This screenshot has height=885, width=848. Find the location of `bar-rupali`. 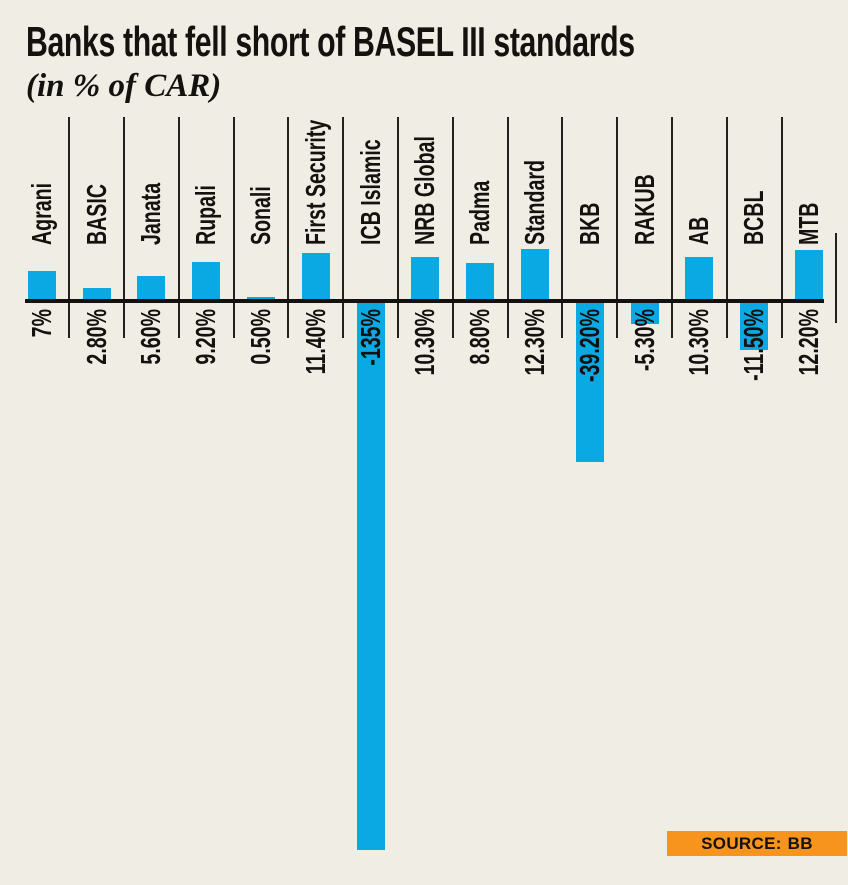

bar-rupali is located at coordinates (206, 280).